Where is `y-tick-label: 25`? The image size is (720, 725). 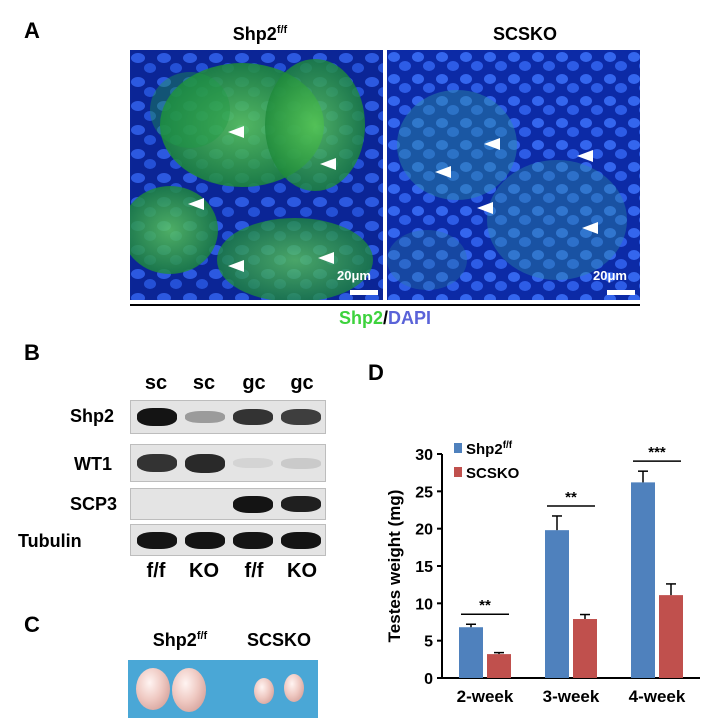 y-tick-label: 25 is located at coordinates (424, 492).